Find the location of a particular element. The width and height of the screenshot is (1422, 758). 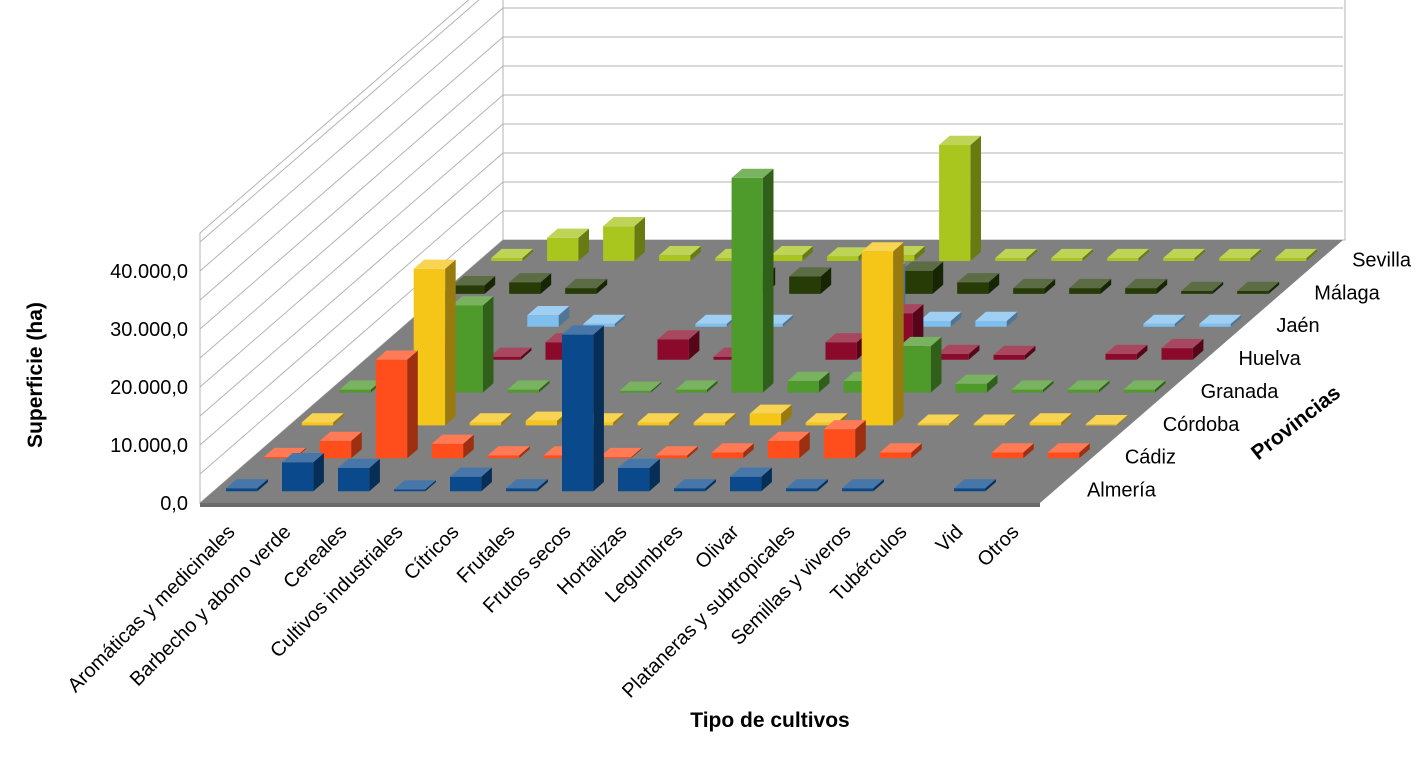

series-label: Almería is located at coordinates (1122, 491).